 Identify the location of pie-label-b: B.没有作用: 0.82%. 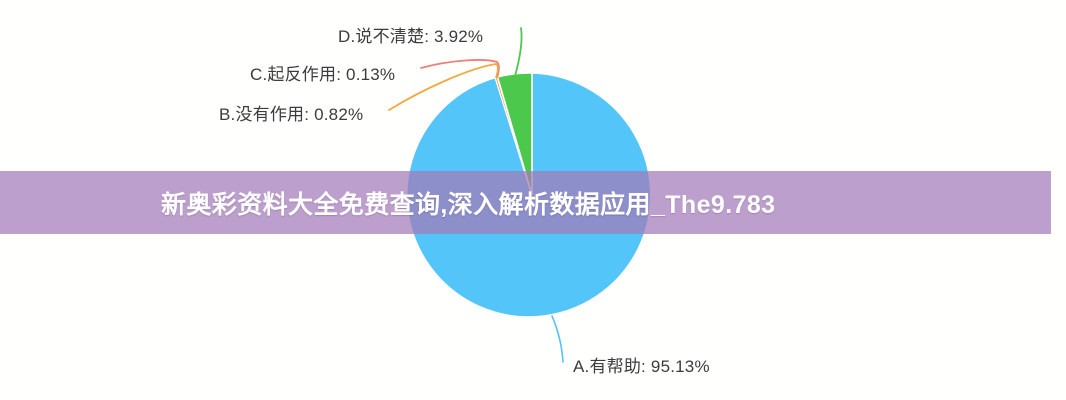
(291, 114).